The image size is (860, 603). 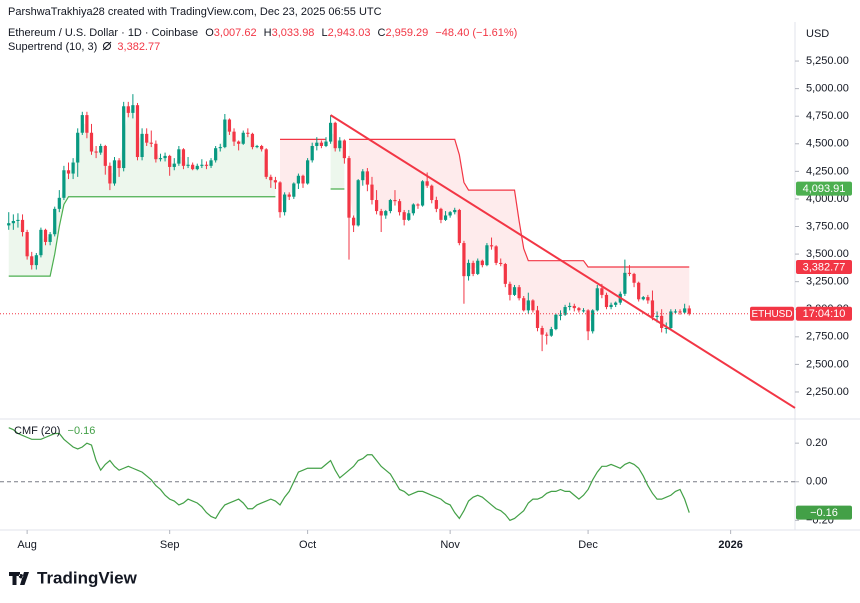 What do you see at coordinates (816, 443) in the screenshot?
I see `y-tick-label: 0.20` at bounding box center [816, 443].